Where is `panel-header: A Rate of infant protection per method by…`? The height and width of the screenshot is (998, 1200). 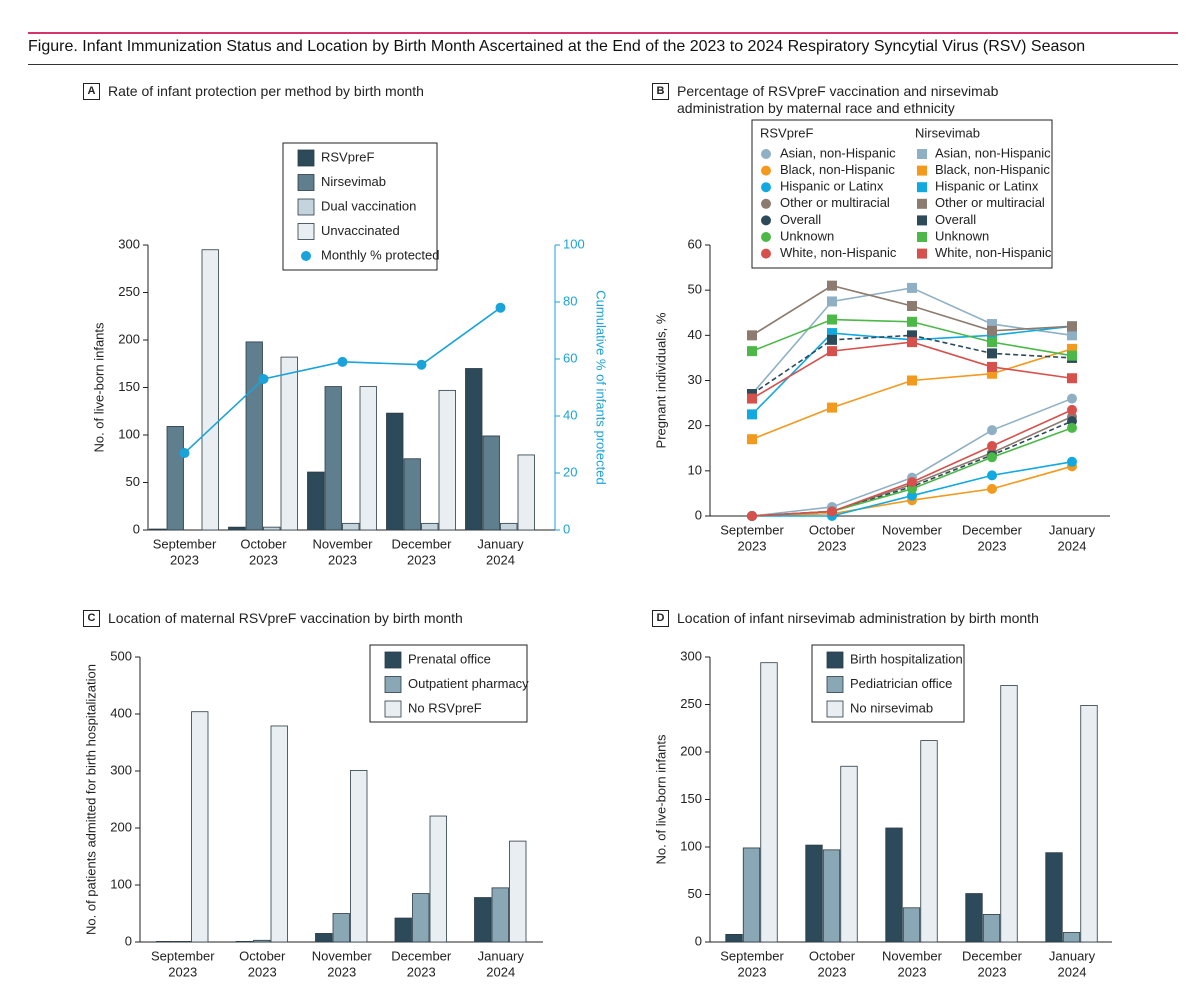
panel-header: A Rate of infant protection per method by… is located at coordinates (333, 91).